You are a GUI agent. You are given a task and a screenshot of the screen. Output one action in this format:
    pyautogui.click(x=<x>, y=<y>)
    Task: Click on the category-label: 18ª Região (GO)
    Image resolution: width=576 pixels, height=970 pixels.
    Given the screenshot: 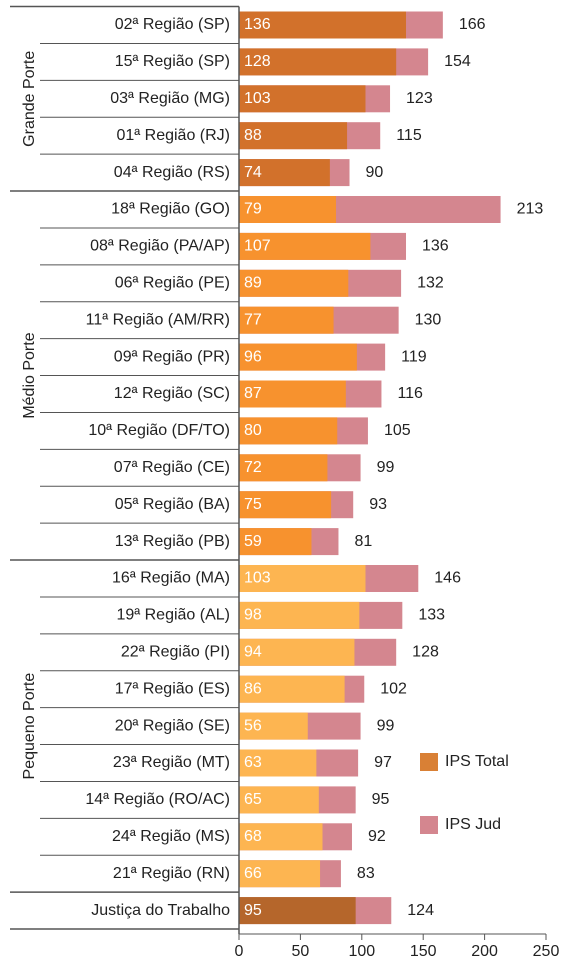 What is the action you would take?
    pyautogui.click(x=170, y=209)
    